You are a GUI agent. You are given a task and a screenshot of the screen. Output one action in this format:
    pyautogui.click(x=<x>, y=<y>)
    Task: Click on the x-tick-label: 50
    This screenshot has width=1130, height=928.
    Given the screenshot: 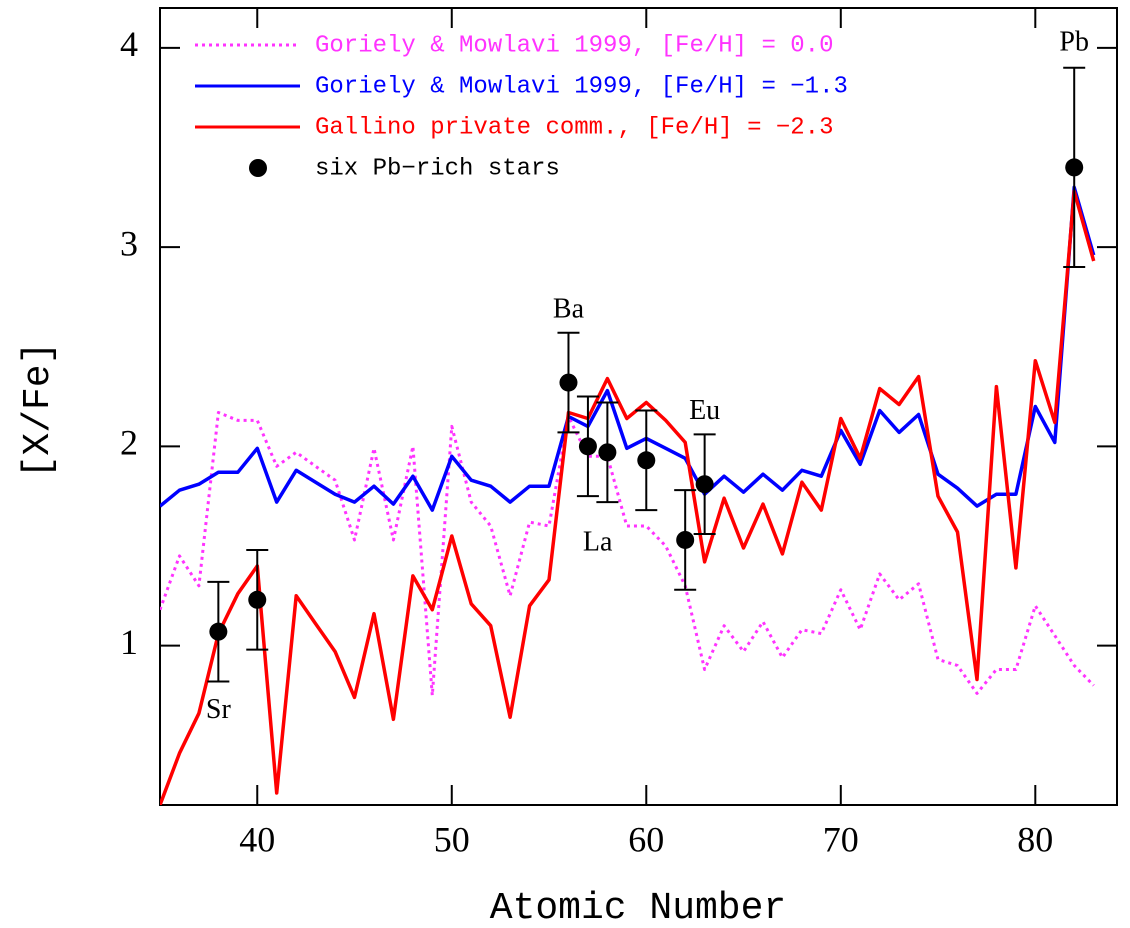 What is the action you would take?
    pyautogui.click(x=452, y=839)
    